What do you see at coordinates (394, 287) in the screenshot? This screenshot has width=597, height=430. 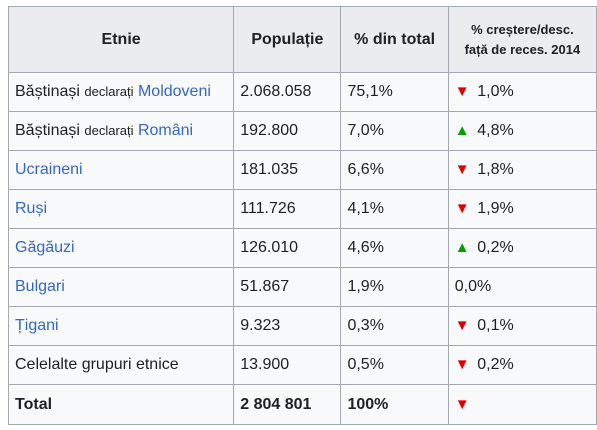 I see `cell-percent: 1,9%` at bounding box center [394, 287].